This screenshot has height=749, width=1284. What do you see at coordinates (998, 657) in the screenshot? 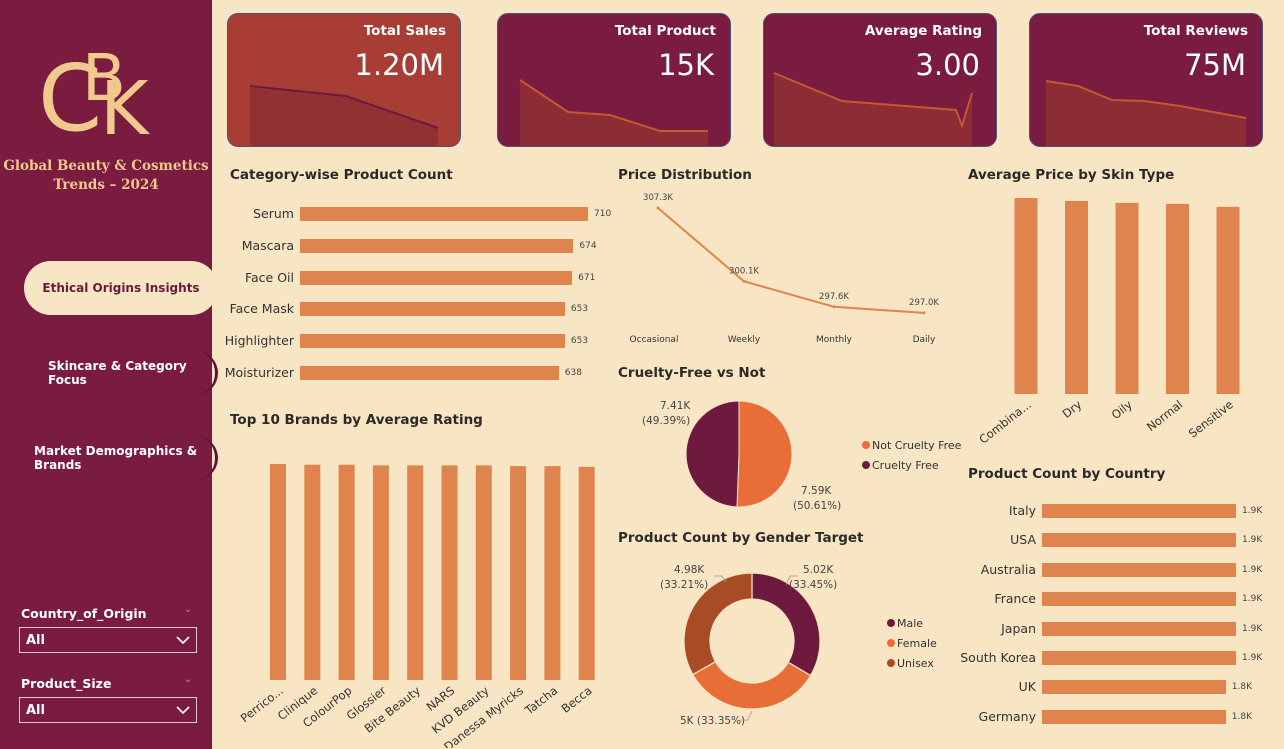
I see `bar-label: South Korea` at bounding box center [998, 657].